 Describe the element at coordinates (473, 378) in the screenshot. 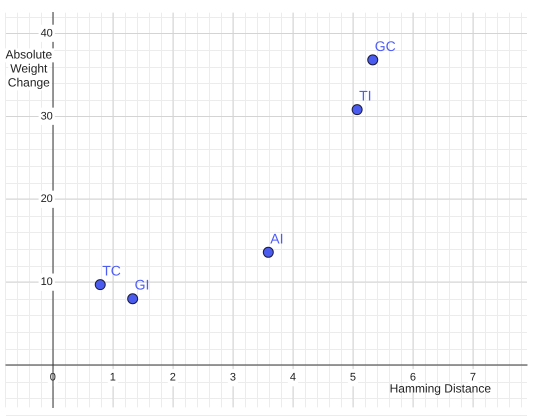

I see `x-tick-label: 7` at that location.